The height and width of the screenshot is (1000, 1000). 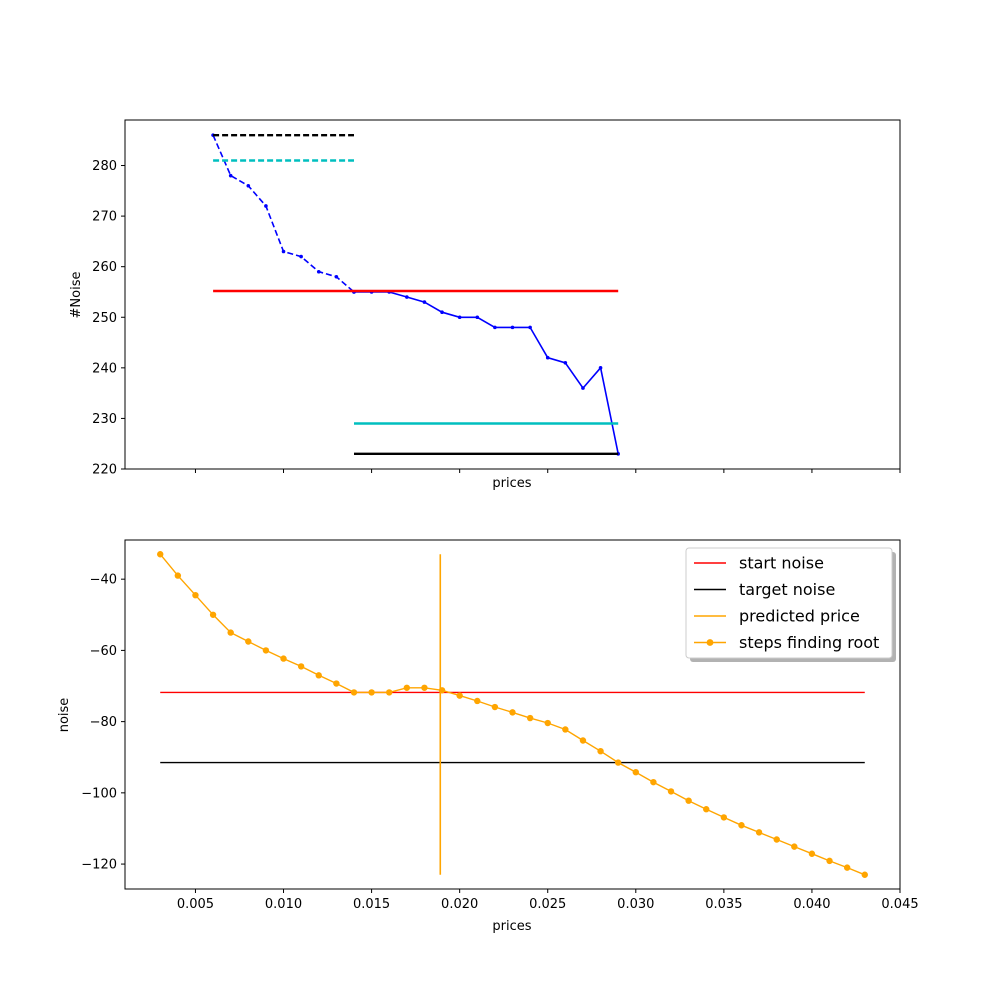 What do you see at coordinates (104, 419) in the screenshot?
I see `top-y-tick-label: 230` at bounding box center [104, 419].